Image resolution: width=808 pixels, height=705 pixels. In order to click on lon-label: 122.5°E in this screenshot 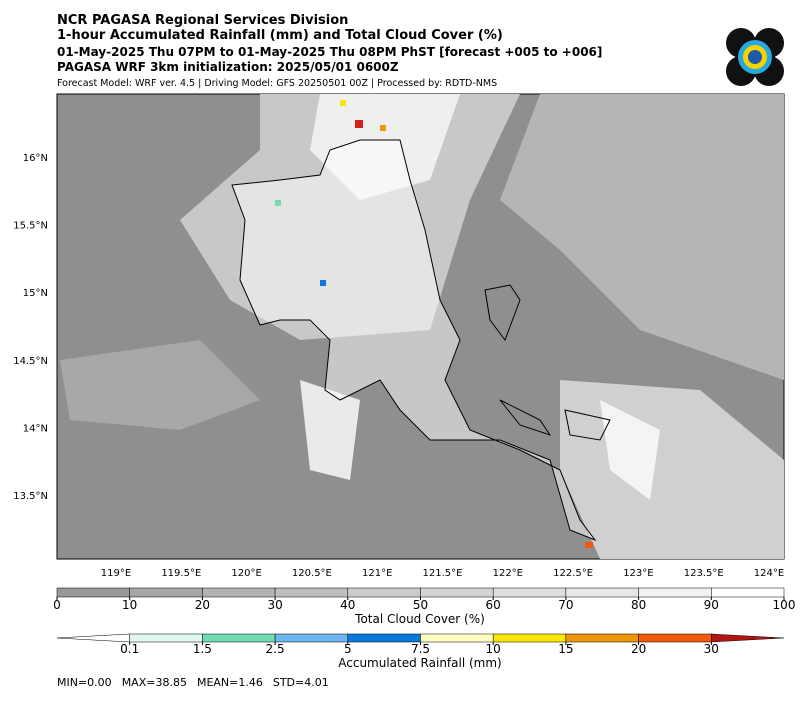, I will do `click(573, 573)`.